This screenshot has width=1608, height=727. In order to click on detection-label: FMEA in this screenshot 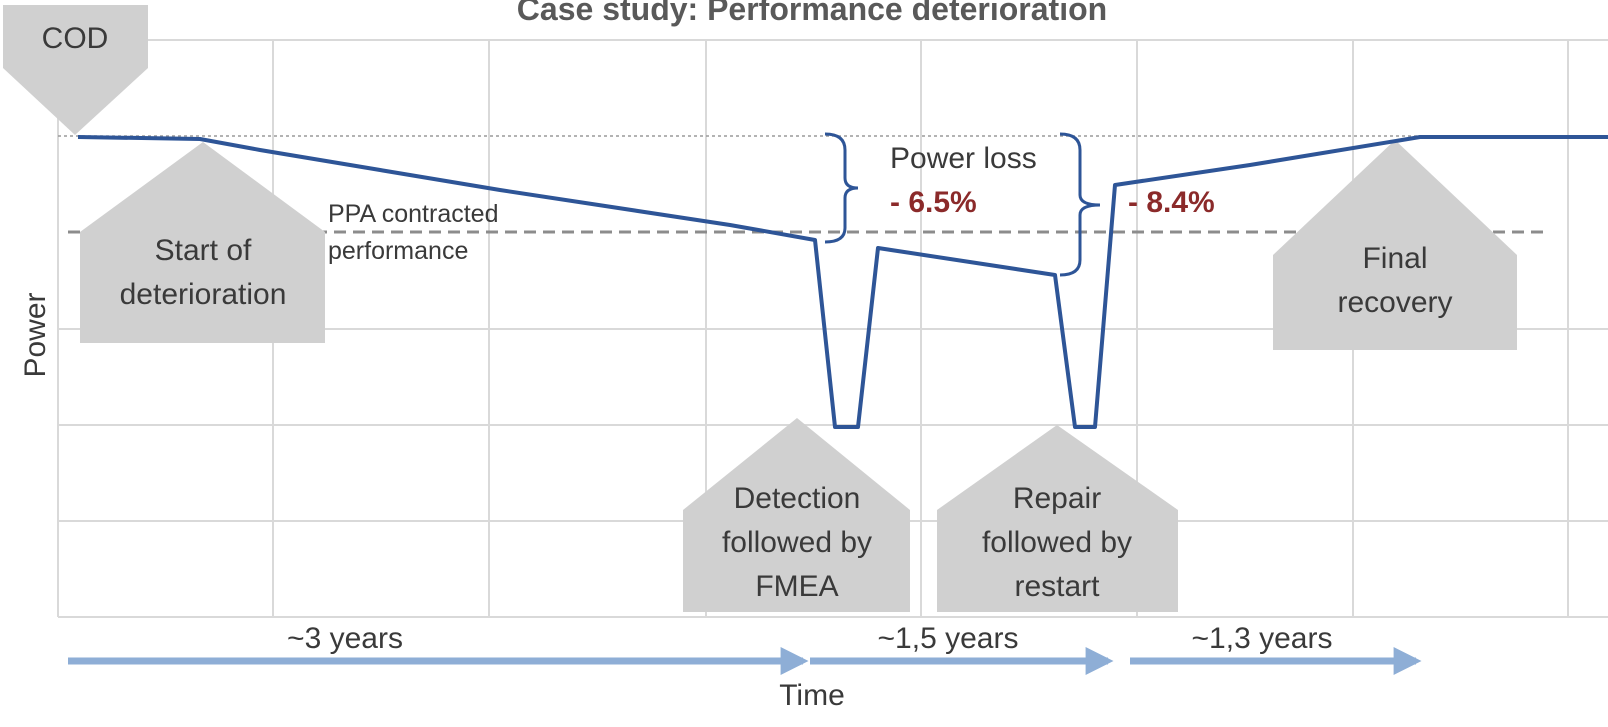, I will do `click(796, 586)`.